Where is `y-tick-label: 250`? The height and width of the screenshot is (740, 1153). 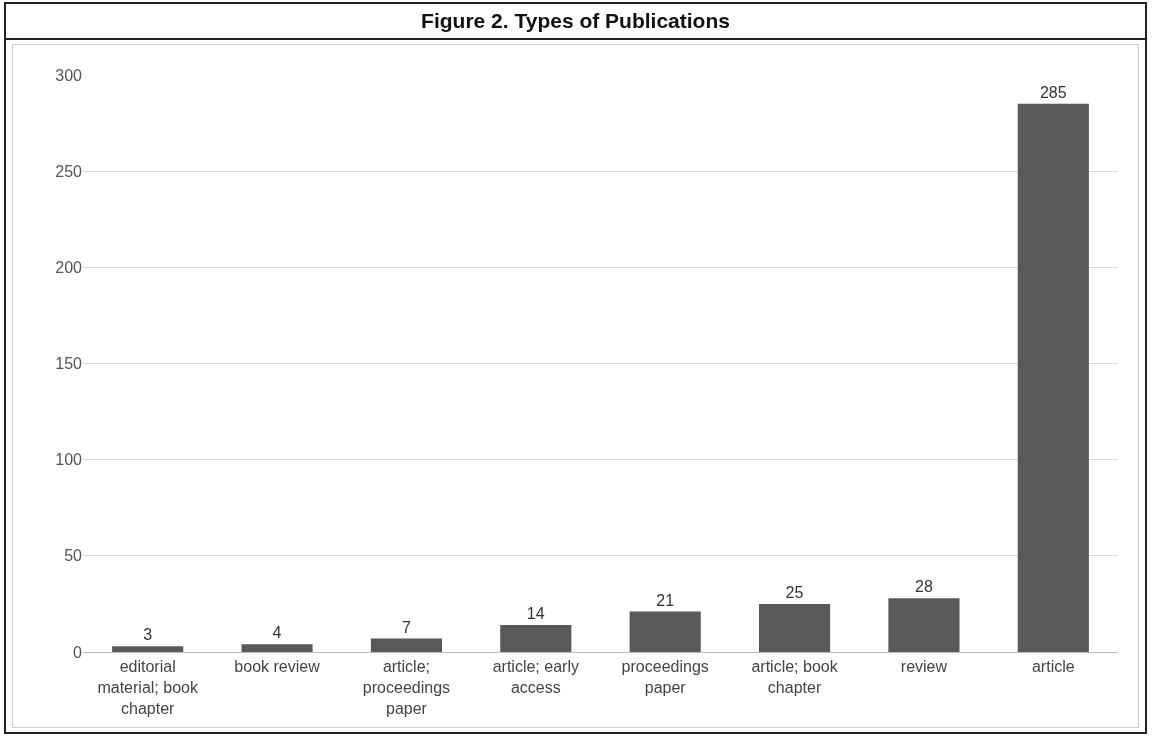
y-tick-label: 250 is located at coordinates (69, 171).